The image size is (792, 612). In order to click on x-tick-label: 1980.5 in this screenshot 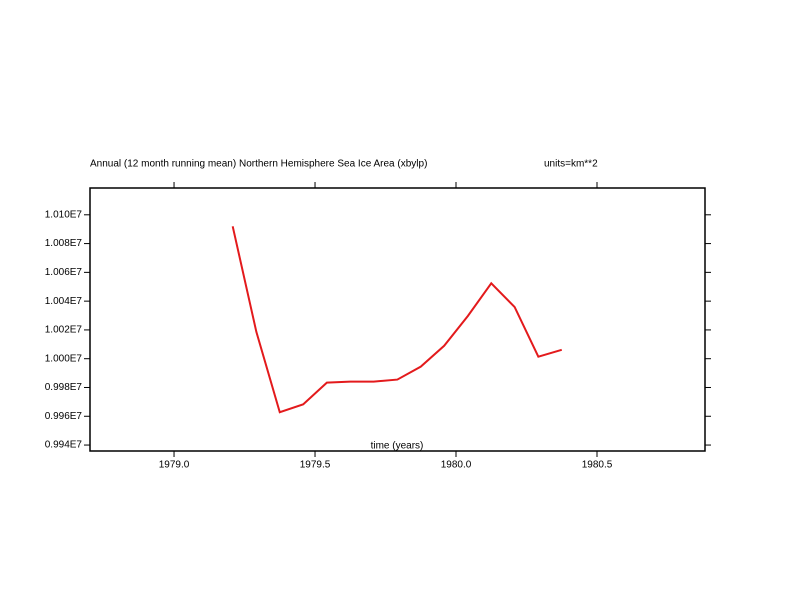, I will do `click(597, 465)`.